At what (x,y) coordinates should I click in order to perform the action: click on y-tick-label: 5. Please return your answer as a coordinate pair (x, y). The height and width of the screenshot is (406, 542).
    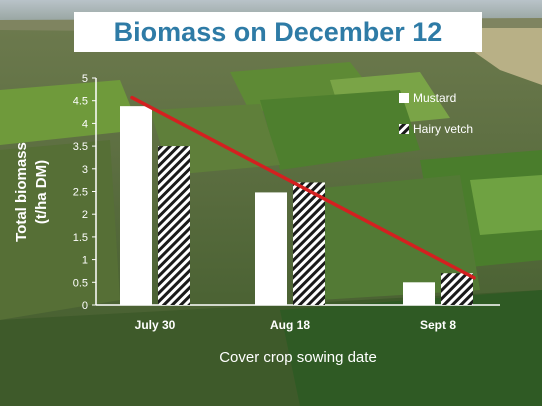
    Looking at the image, I should click on (85, 79).